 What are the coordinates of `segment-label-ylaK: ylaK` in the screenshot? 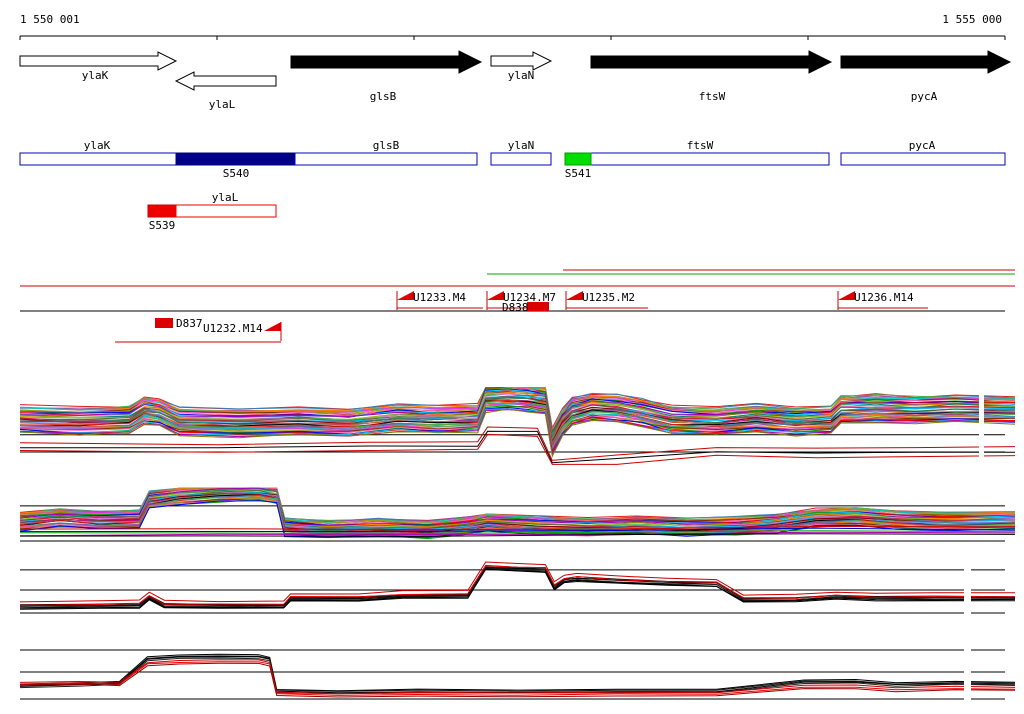 It's located at (97, 145).